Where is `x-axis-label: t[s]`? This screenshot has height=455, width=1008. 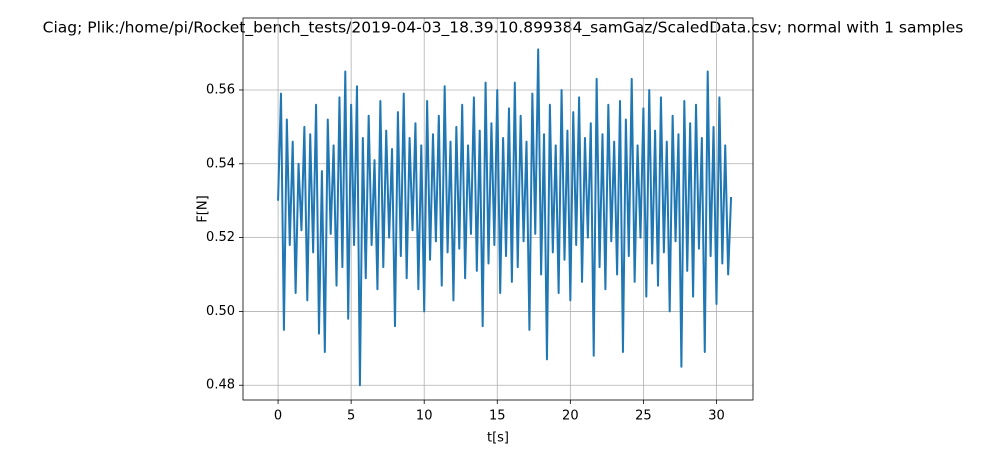
x-axis-label: t[s] is located at coordinates (498, 438).